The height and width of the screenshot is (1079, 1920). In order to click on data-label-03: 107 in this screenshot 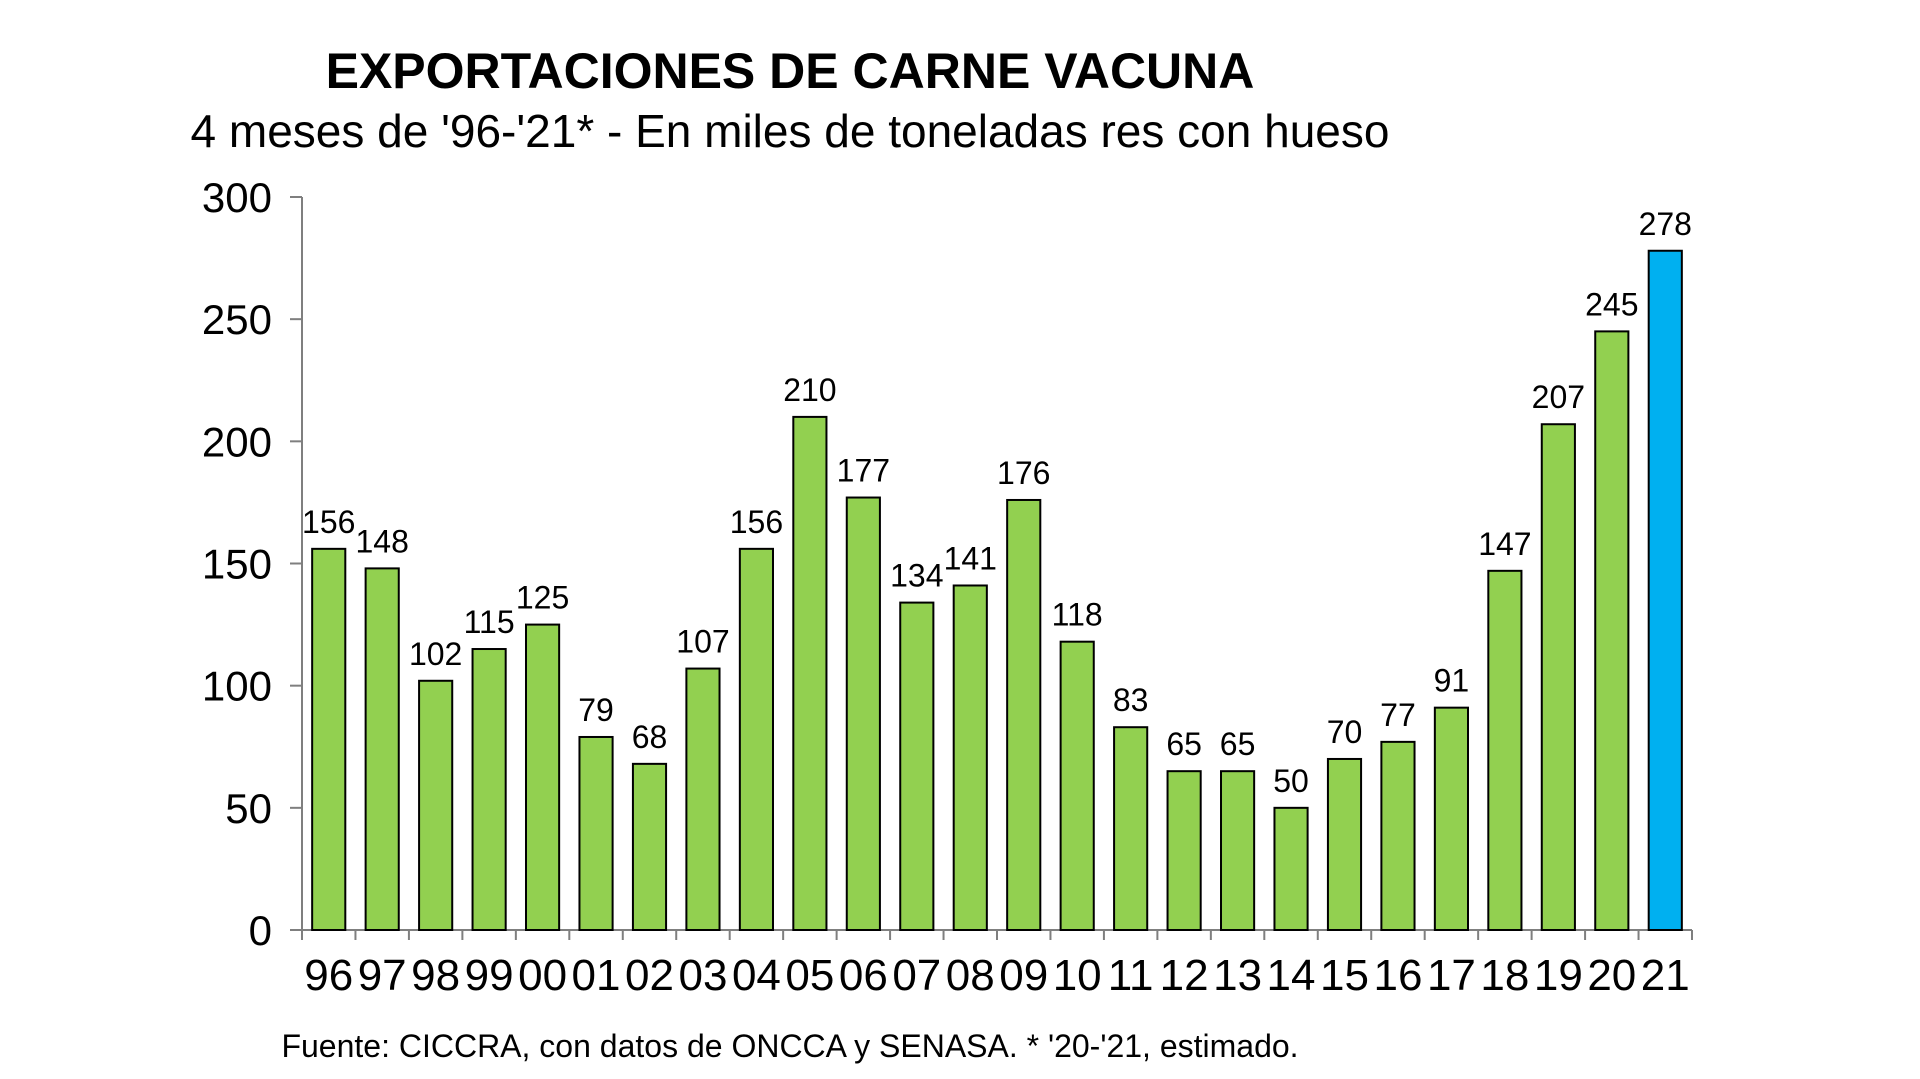, I will do `click(702, 642)`.